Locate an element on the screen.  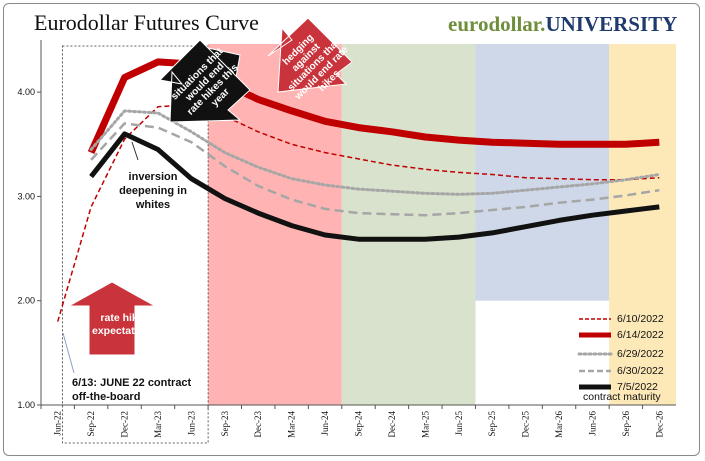
x-tick-label-16: Jun-26 is located at coordinates (592, 423).